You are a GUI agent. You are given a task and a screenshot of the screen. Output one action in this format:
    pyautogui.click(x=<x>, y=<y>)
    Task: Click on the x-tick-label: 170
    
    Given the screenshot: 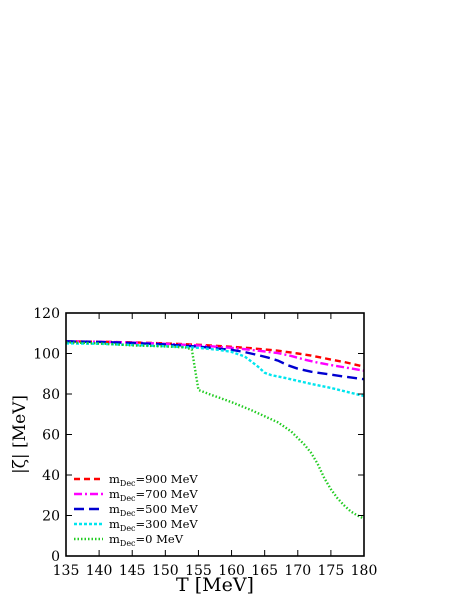 What is the action you would take?
    pyautogui.click(x=297, y=571)
    